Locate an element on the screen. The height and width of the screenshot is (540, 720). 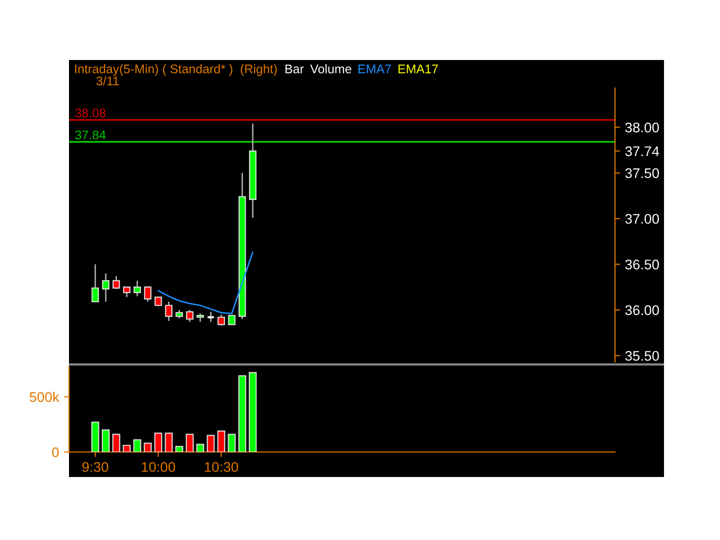
y-tick-label: 36.50 is located at coordinates (642, 265).